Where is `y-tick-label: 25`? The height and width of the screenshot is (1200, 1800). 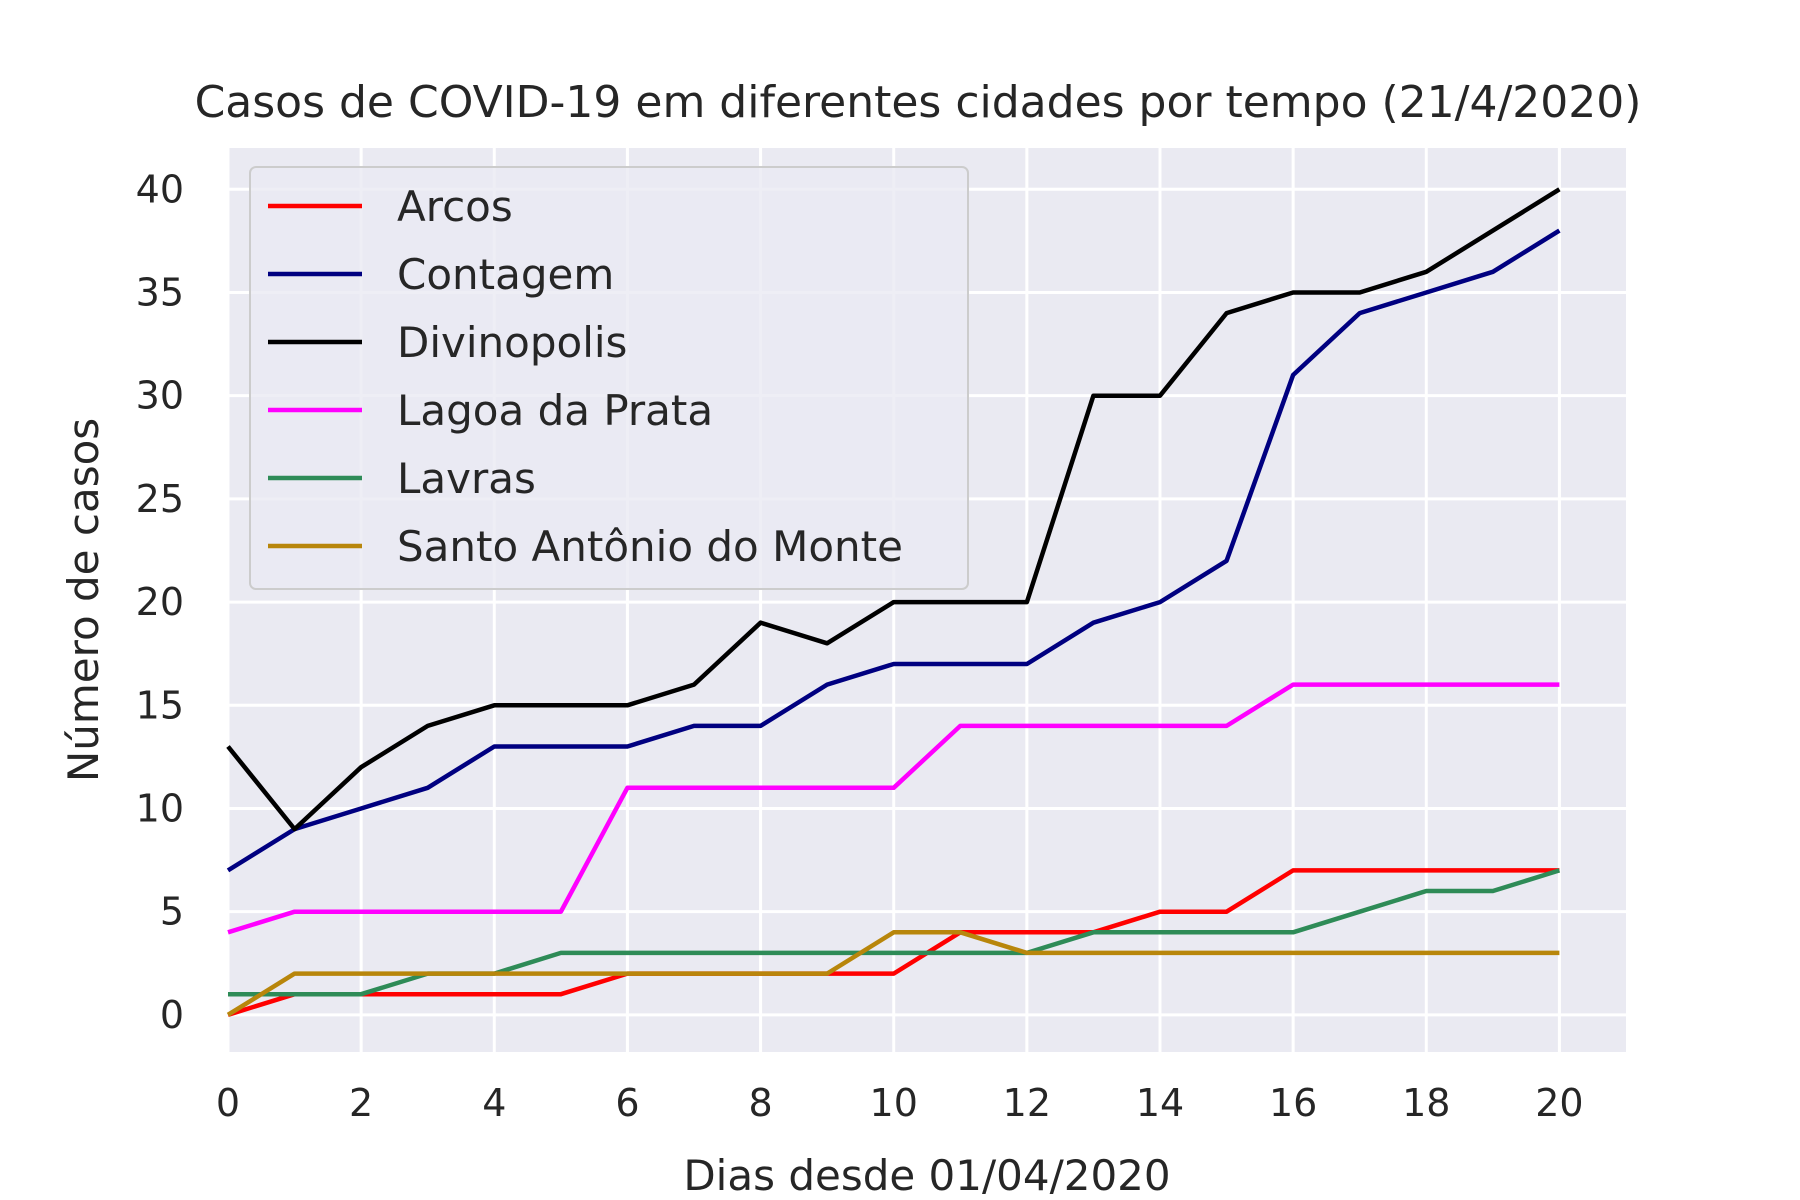 y-tick-label: 25 is located at coordinates (160, 499).